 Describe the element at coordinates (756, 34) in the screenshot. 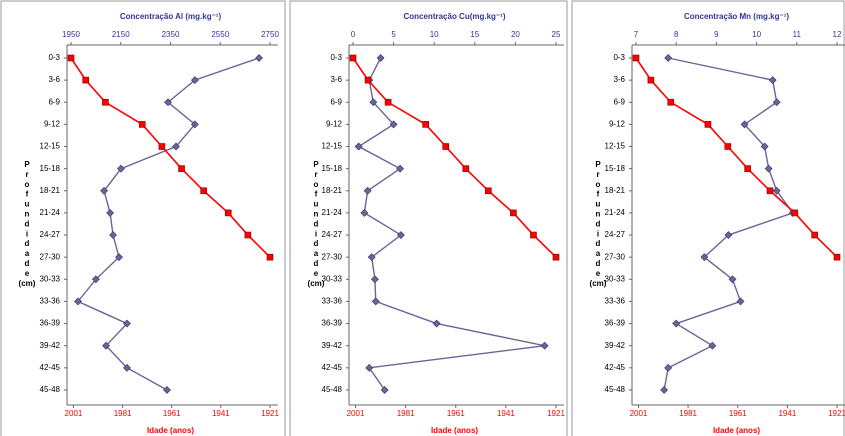

I see `top-tick-label: 10` at that location.